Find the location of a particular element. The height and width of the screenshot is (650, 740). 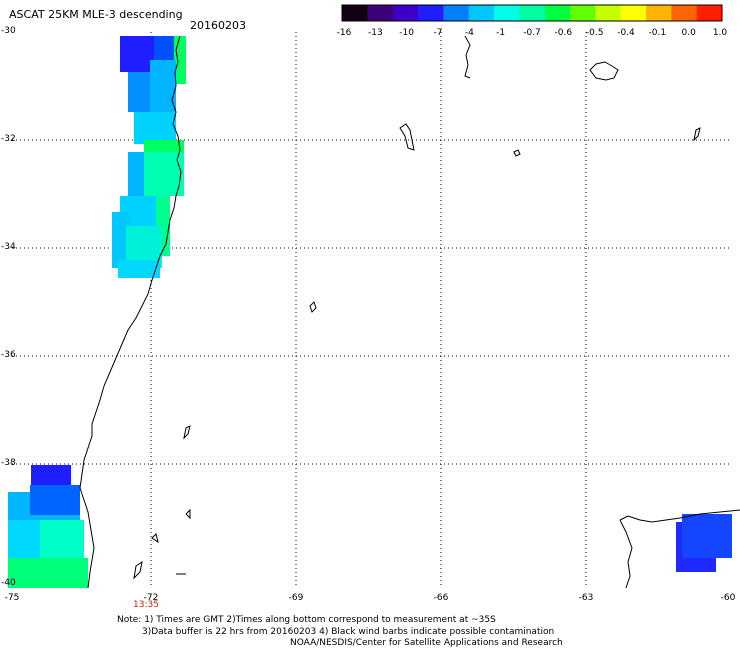

colorbar-label: -0.1 is located at coordinates (657, 33).